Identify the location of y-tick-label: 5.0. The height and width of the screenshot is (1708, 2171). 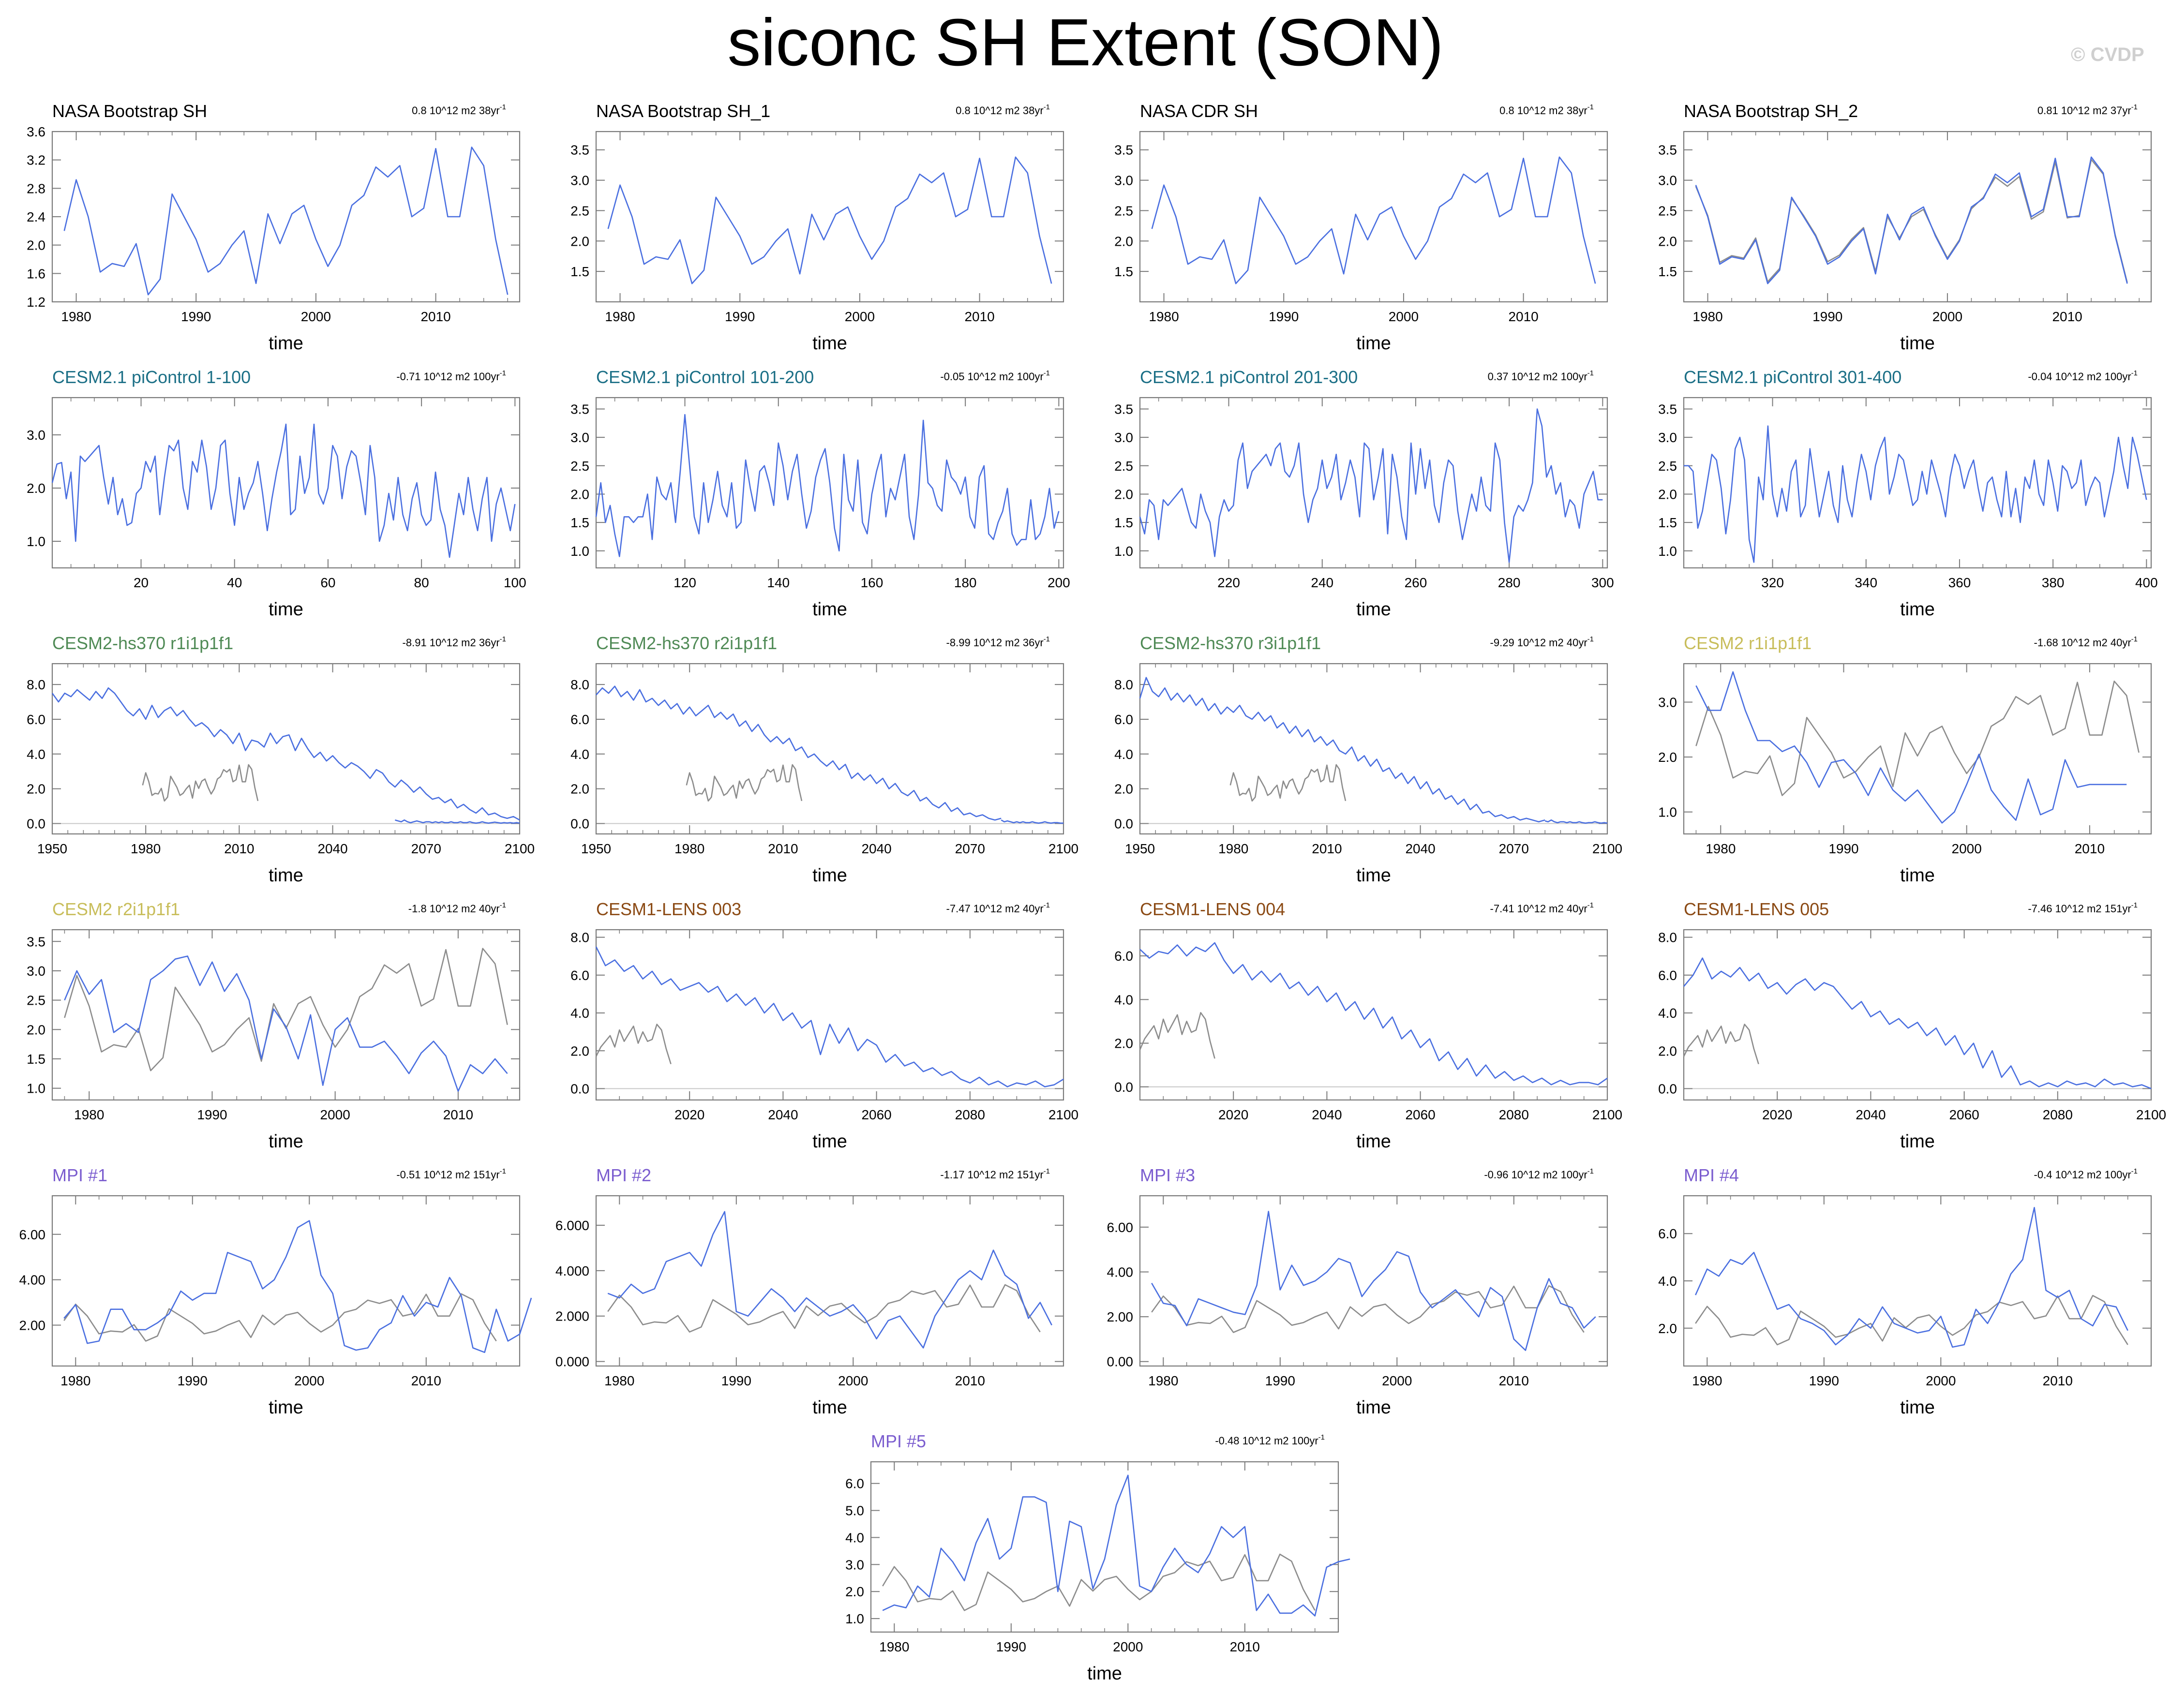
(855, 1510).